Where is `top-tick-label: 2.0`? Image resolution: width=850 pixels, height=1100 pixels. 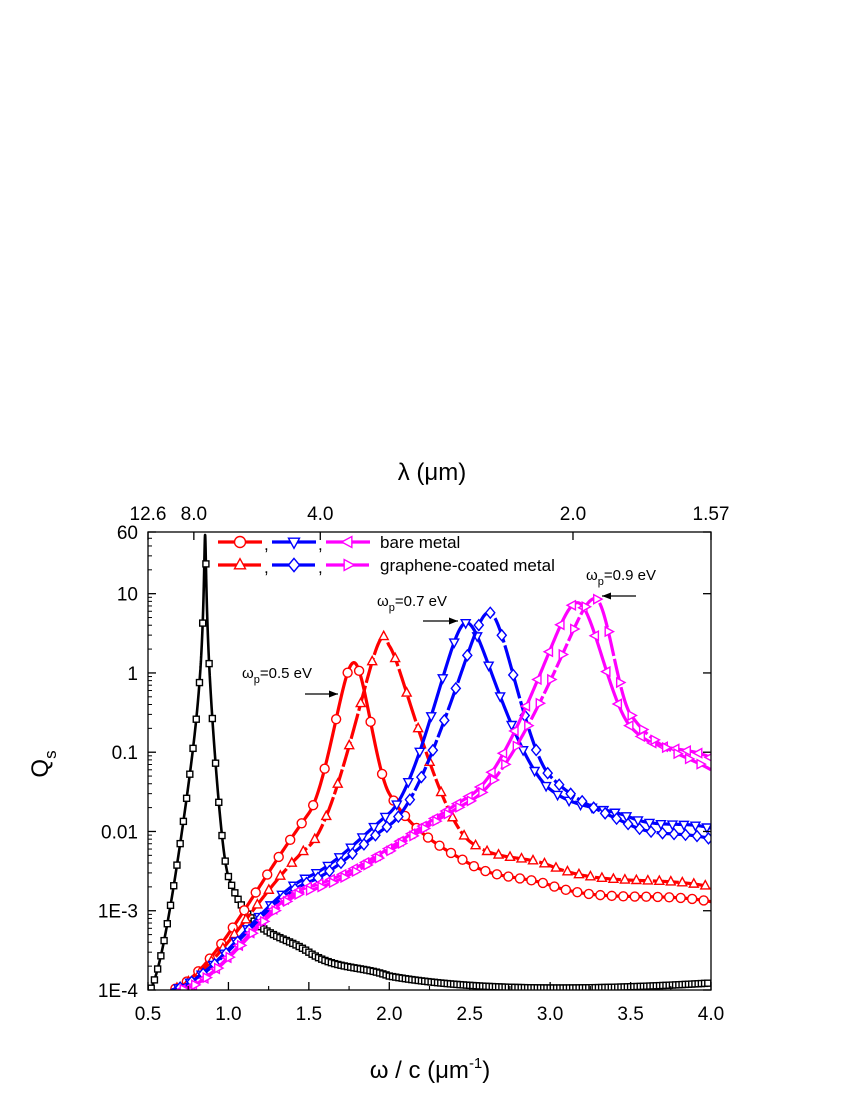
top-tick-label: 2.0 is located at coordinates (573, 514).